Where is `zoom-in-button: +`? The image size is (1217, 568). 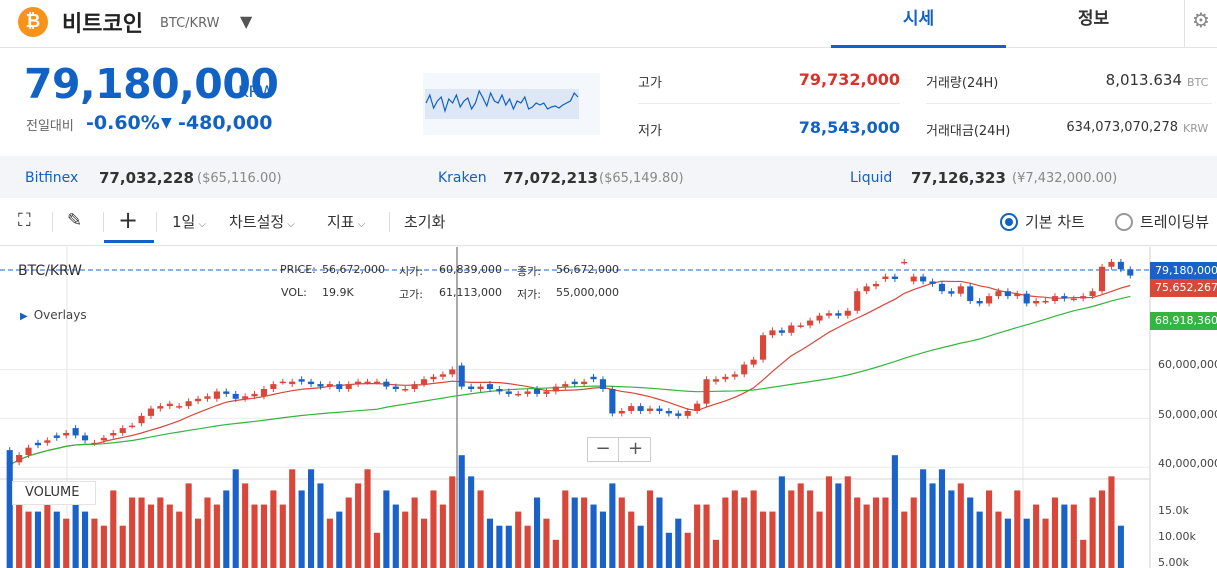
zoom-in-button: + is located at coordinates (635, 448).